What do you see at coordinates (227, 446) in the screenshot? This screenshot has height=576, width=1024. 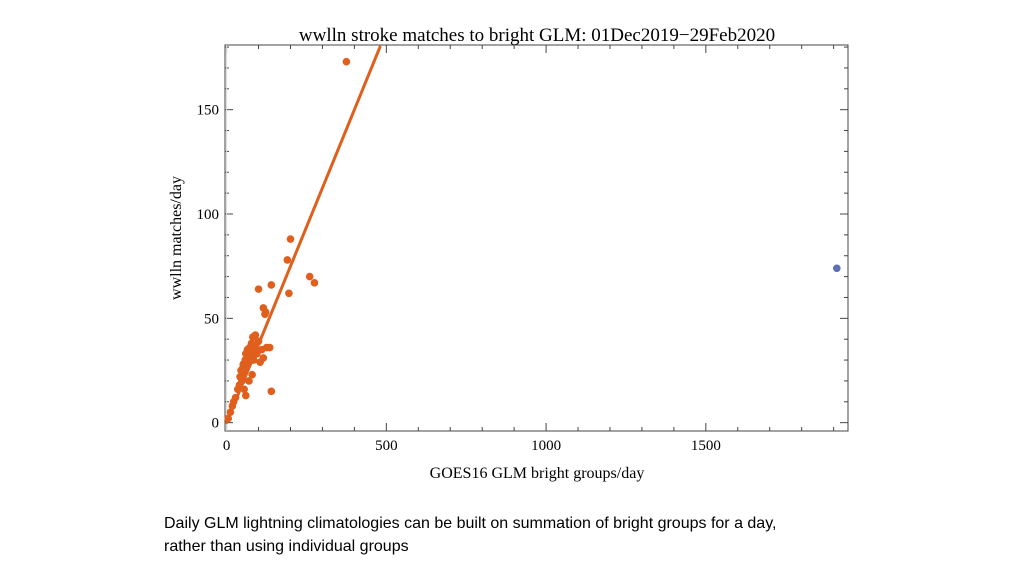 I see `x-tick-label: 0` at bounding box center [227, 446].